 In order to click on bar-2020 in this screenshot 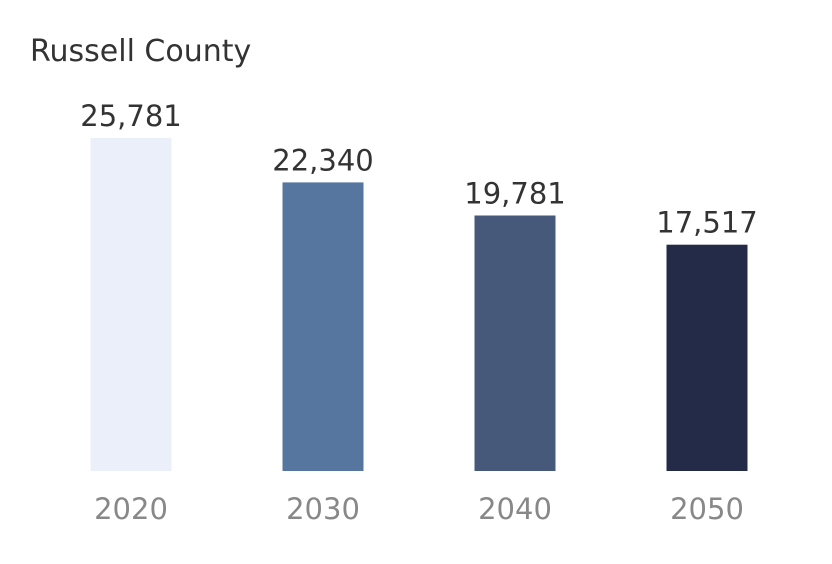, I will do `click(131, 304)`.